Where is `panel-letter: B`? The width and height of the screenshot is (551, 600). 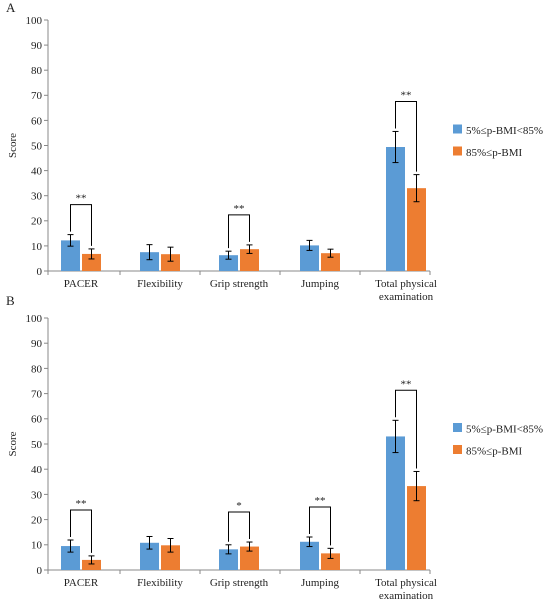 panel-letter: B is located at coordinates (10, 300).